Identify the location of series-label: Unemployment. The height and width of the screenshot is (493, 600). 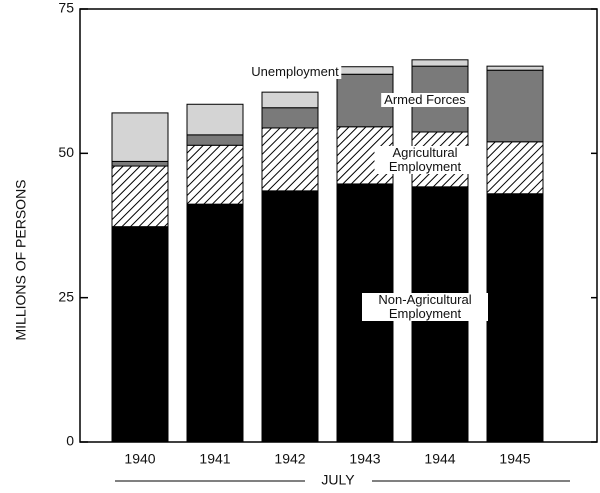
(295, 72).